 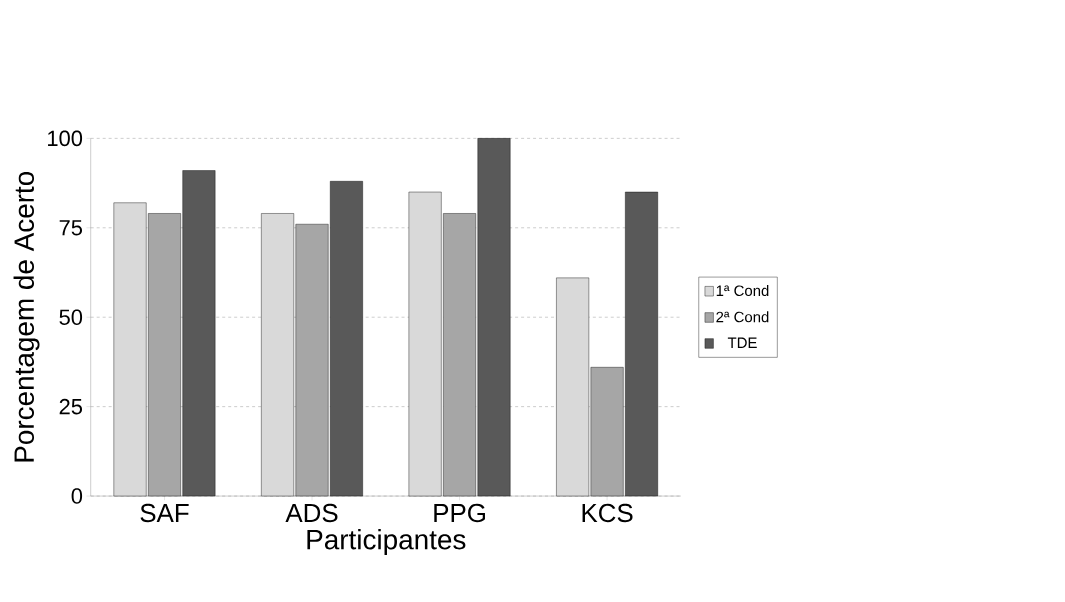 I want to click on y-tick-label: 100, so click(x=65, y=138).